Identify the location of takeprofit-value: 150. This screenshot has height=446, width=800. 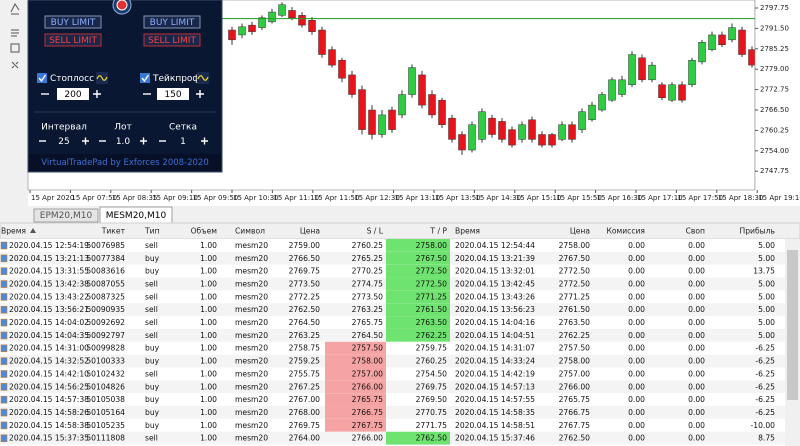
(172, 95).